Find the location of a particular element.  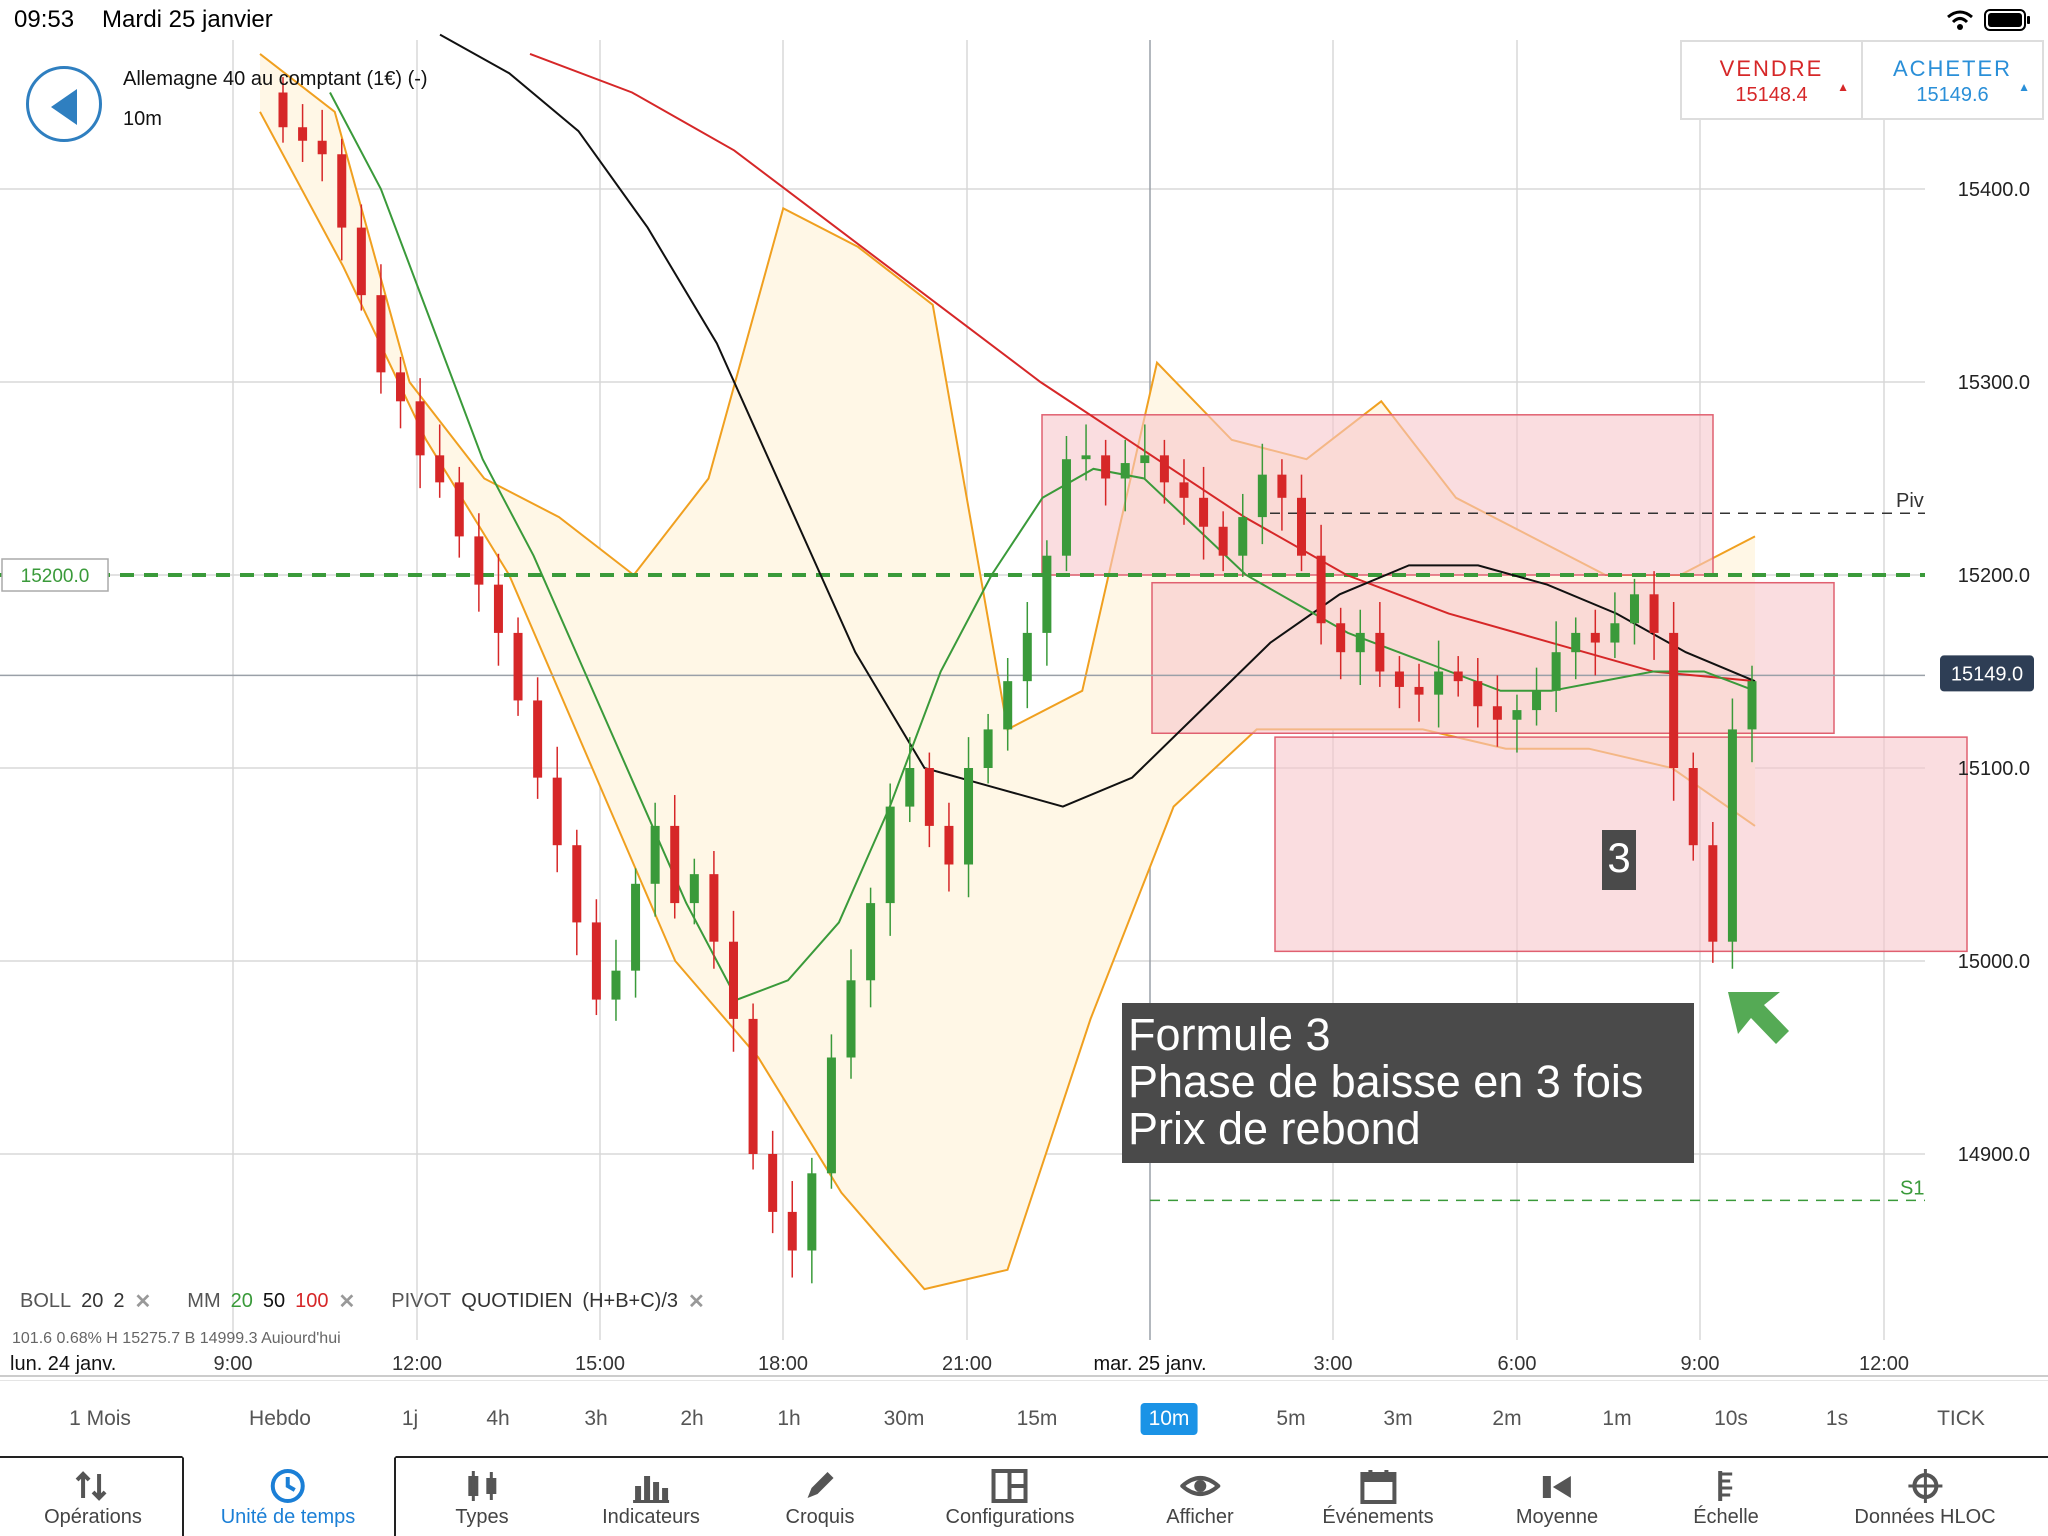

buy-price: 15149.6 is located at coordinates (1952, 95).